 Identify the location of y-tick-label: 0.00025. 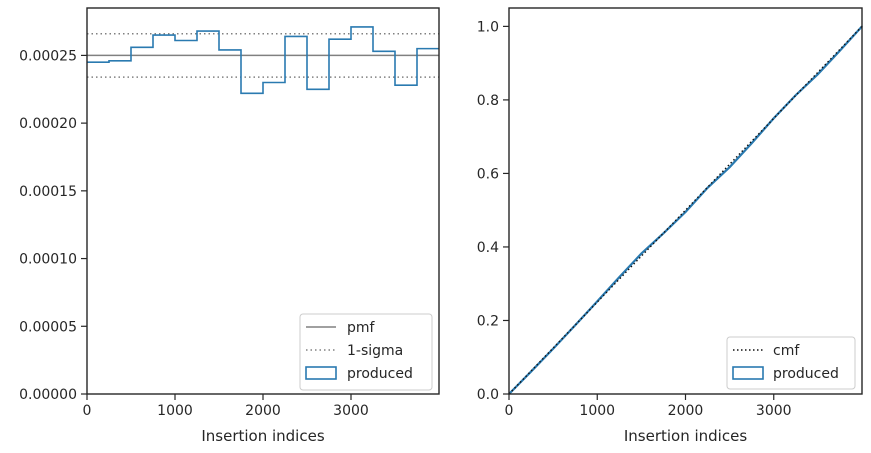
(48, 56).